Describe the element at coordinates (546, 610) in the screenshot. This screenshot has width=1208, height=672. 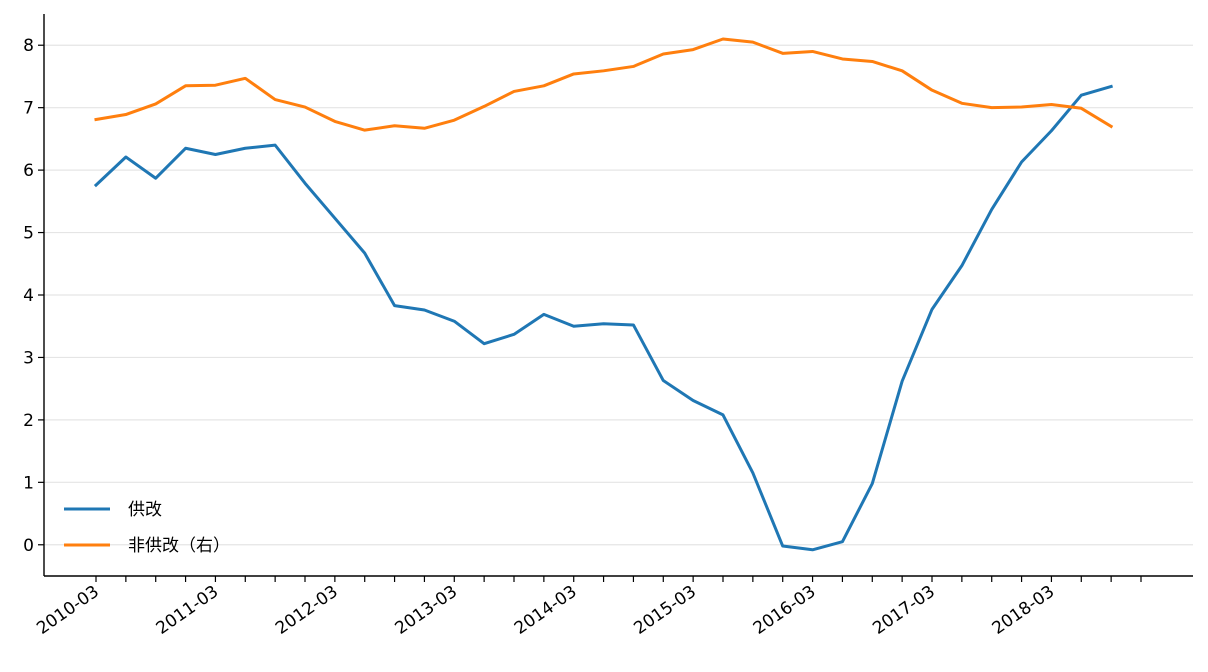
I see `x-tick-label: 2014-03` at that location.